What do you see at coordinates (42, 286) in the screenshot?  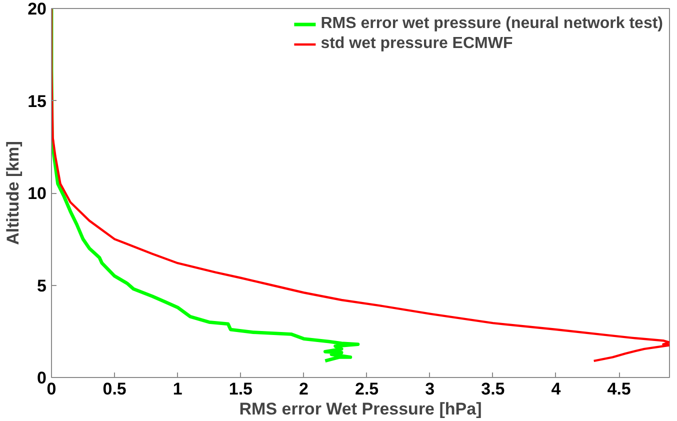 I see `y-tick-label: 5` at bounding box center [42, 286].